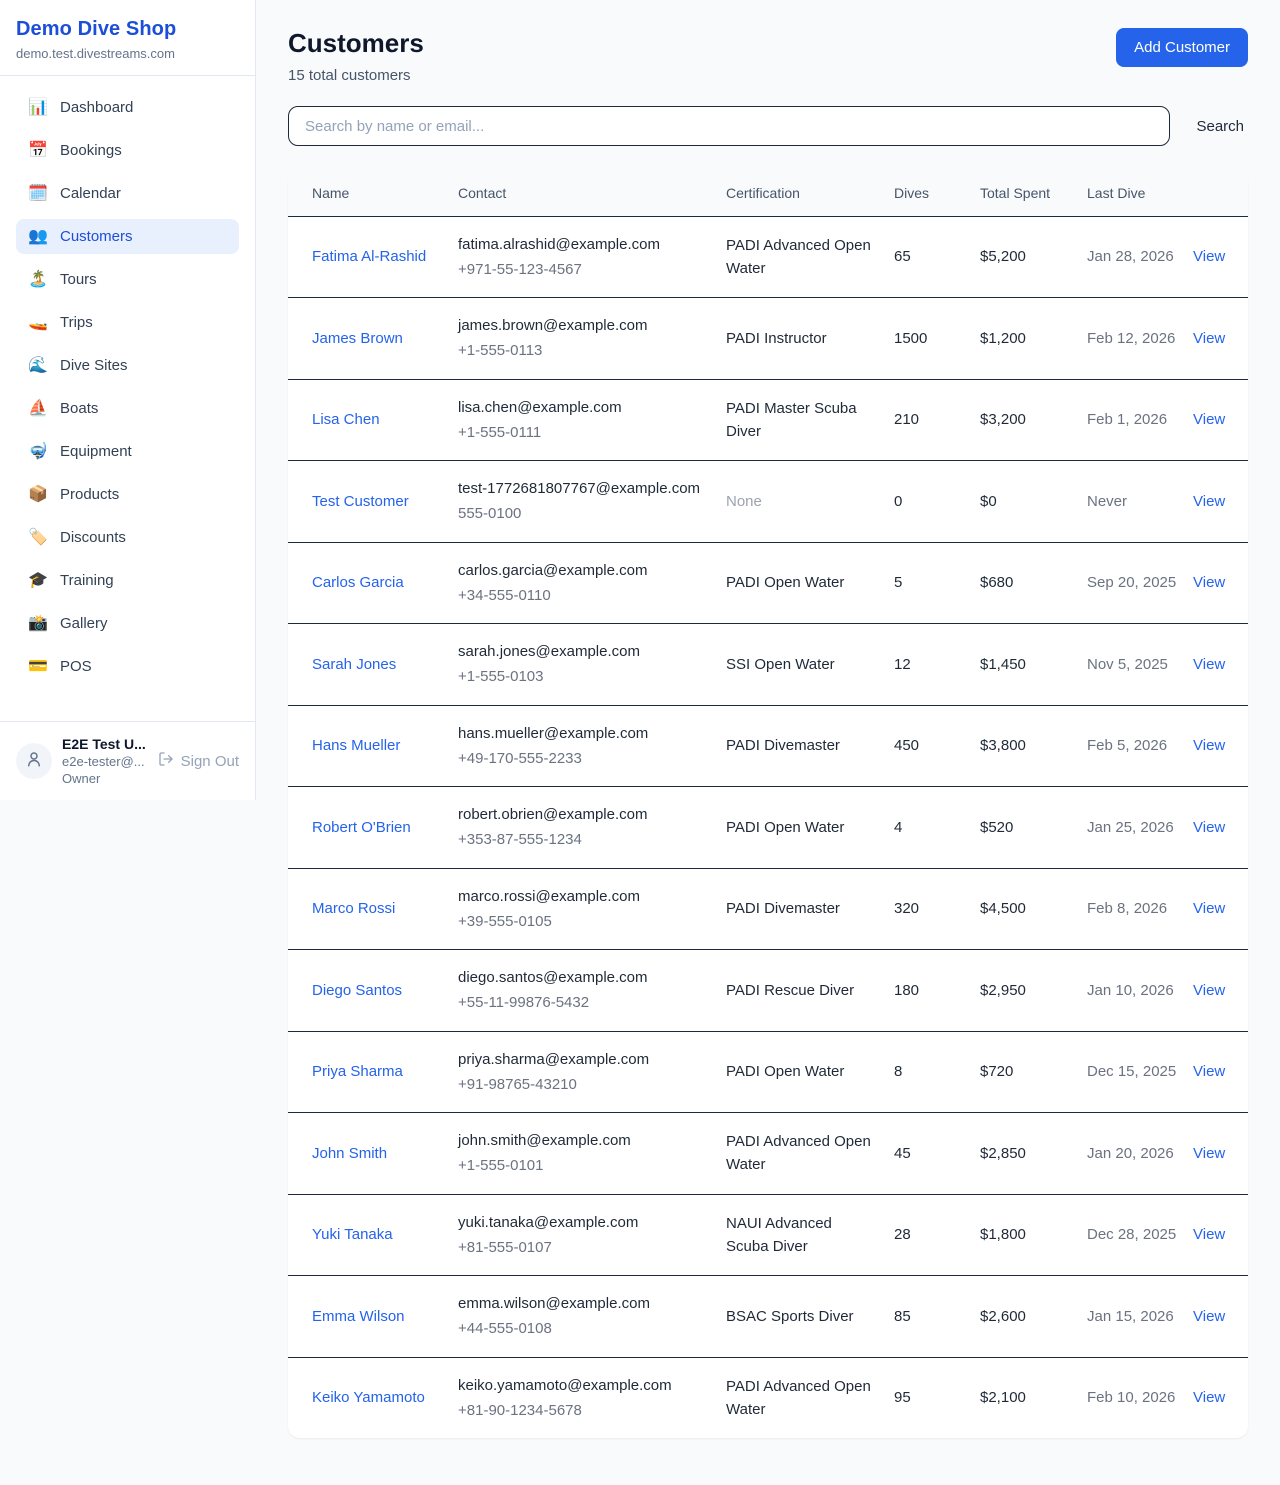 The width and height of the screenshot is (1280, 1485). What do you see at coordinates (127, 279) in the screenshot?
I see `sidebar-item-tours: 🏝️ Tours` at bounding box center [127, 279].